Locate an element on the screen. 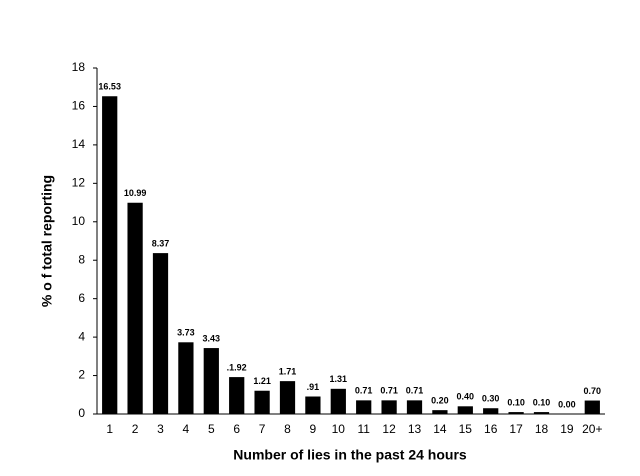 This screenshot has width=640, height=476. y-tick-label: 0 is located at coordinates (81, 413).